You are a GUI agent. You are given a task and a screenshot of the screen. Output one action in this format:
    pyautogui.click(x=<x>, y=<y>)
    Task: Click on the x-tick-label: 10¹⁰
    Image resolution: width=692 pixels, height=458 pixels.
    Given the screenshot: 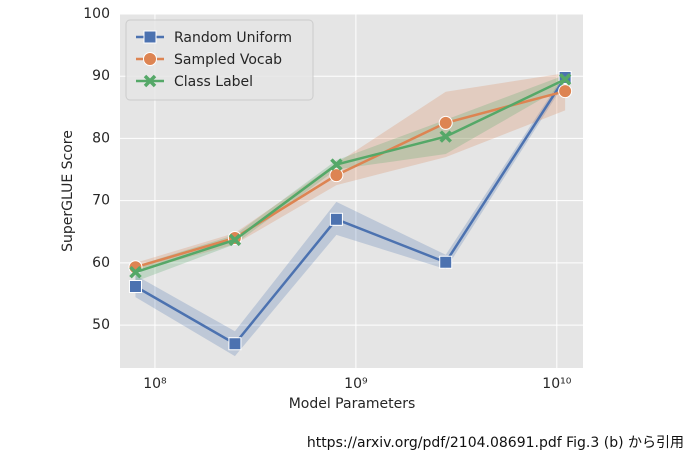 What is the action you would take?
    pyautogui.click(x=556, y=384)
    